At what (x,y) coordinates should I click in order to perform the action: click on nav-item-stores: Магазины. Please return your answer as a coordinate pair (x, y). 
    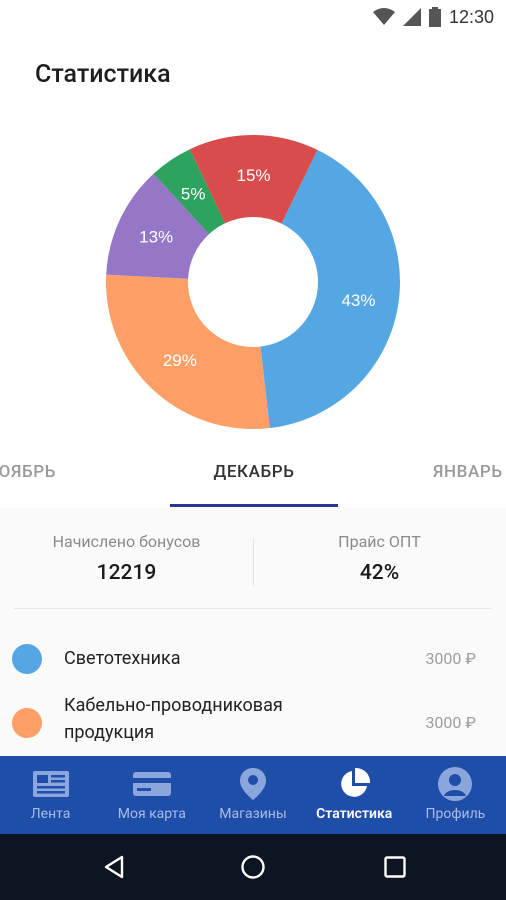
    Looking at the image, I should click on (252, 795).